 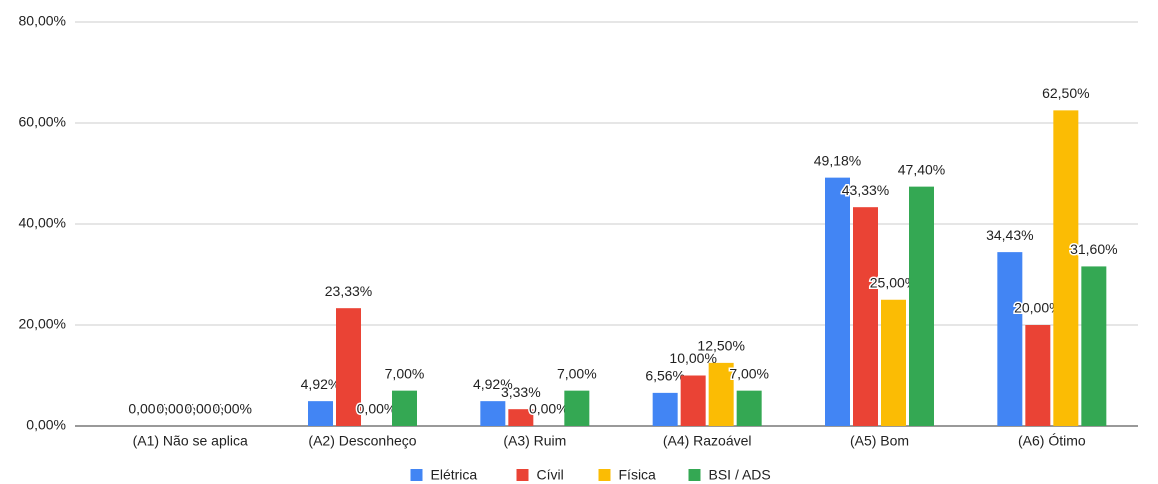 I want to click on value-label: 43,33%, so click(x=865, y=190).